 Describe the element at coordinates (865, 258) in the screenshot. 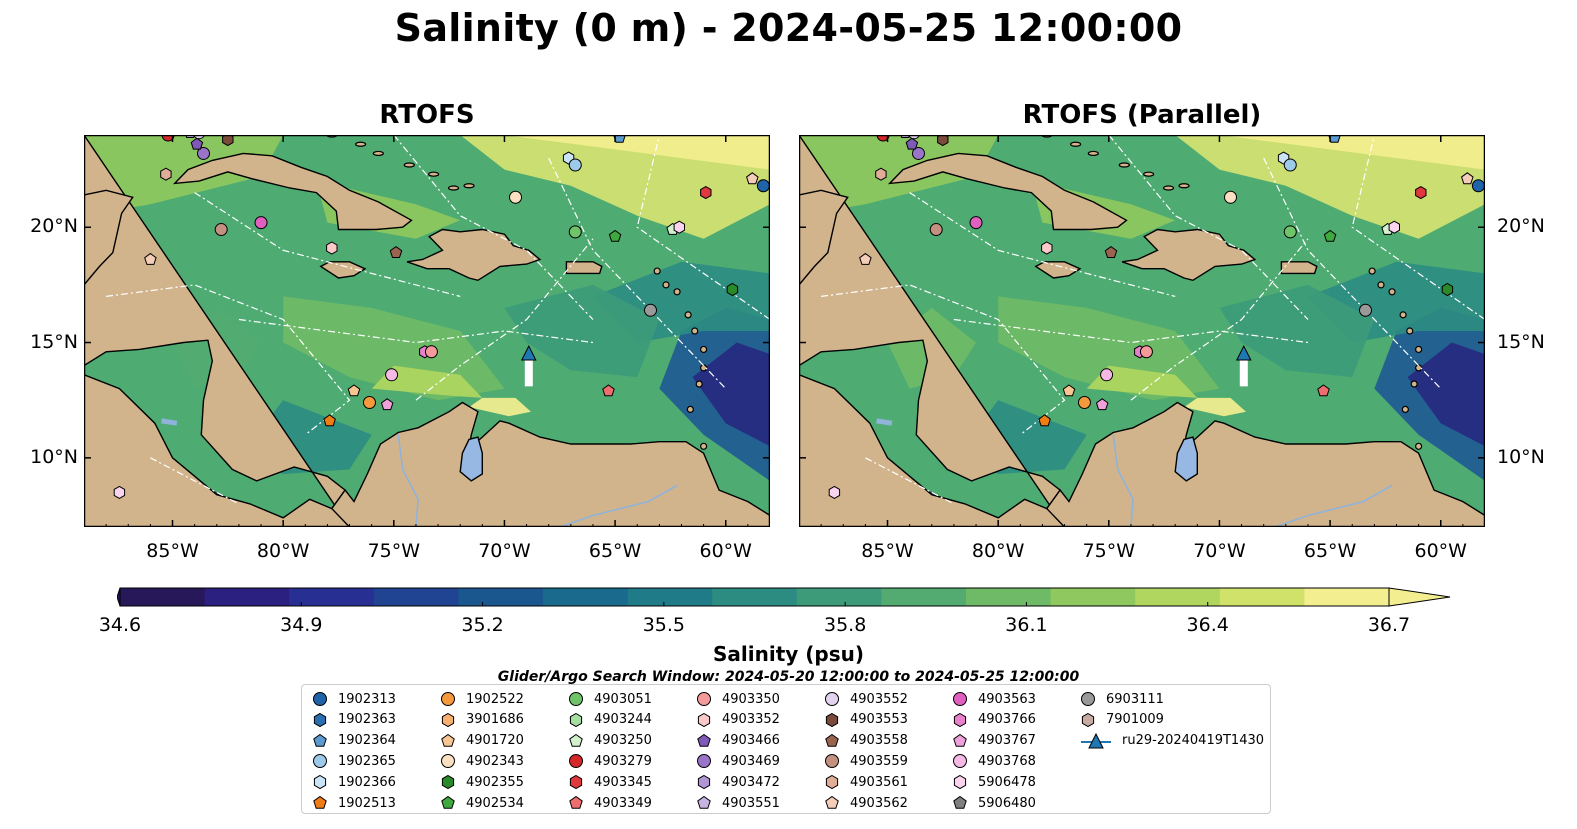

I see `float-marker-4903562b` at that location.